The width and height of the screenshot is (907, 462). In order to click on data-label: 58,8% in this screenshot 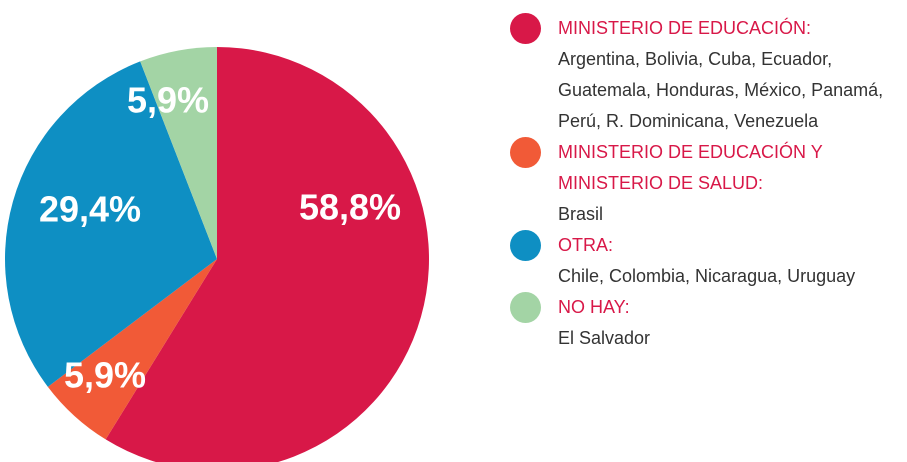, I will do `click(350, 207)`.